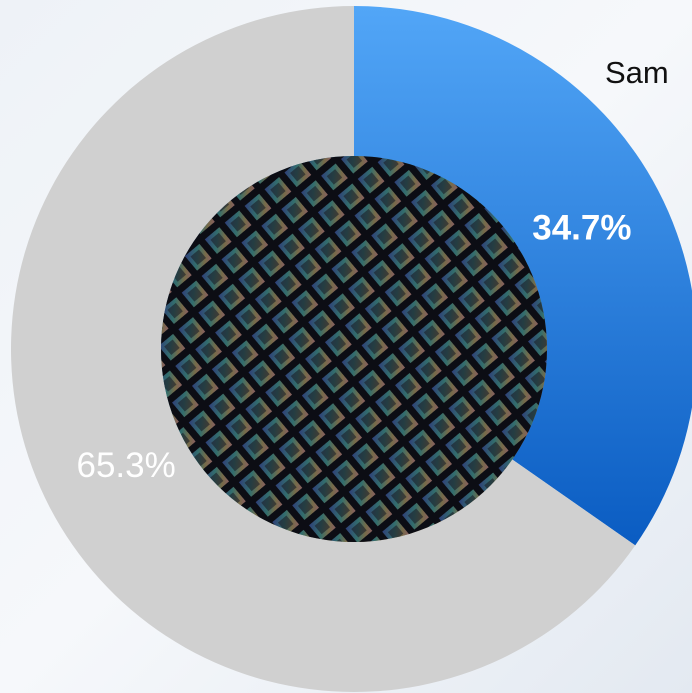 The height and width of the screenshot is (693, 692). I want to click on value-label: 65.3%, so click(125, 465).